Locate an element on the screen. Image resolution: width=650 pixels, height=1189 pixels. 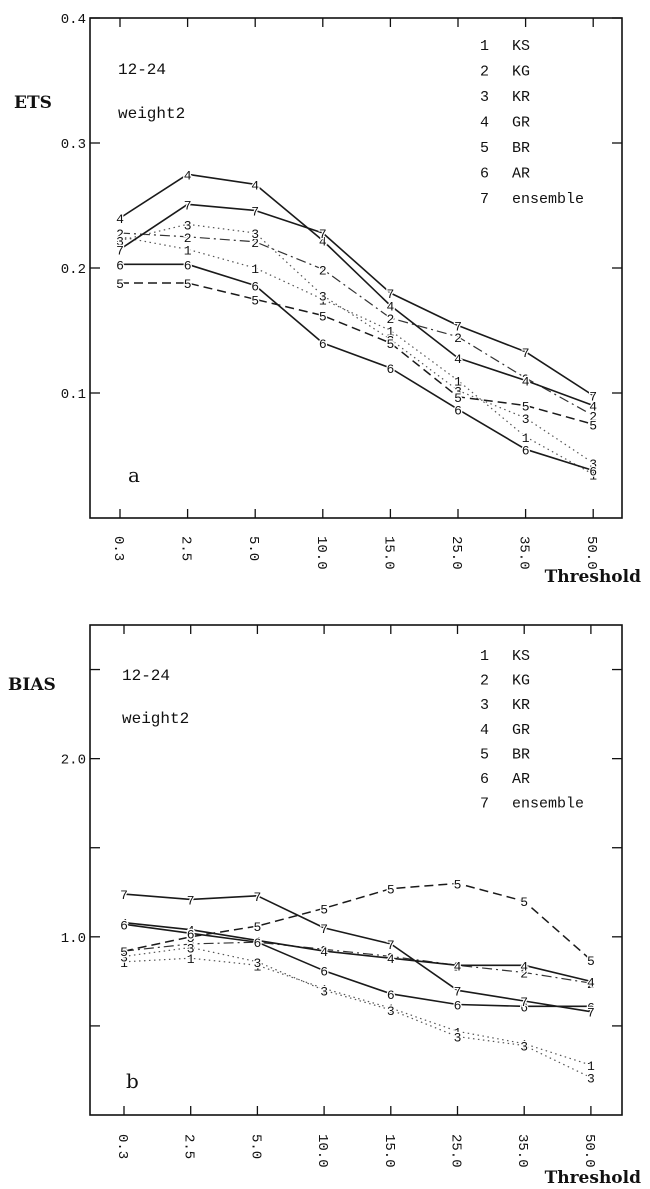
panel-b-legend-marker: 2 is located at coordinates (484, 681).